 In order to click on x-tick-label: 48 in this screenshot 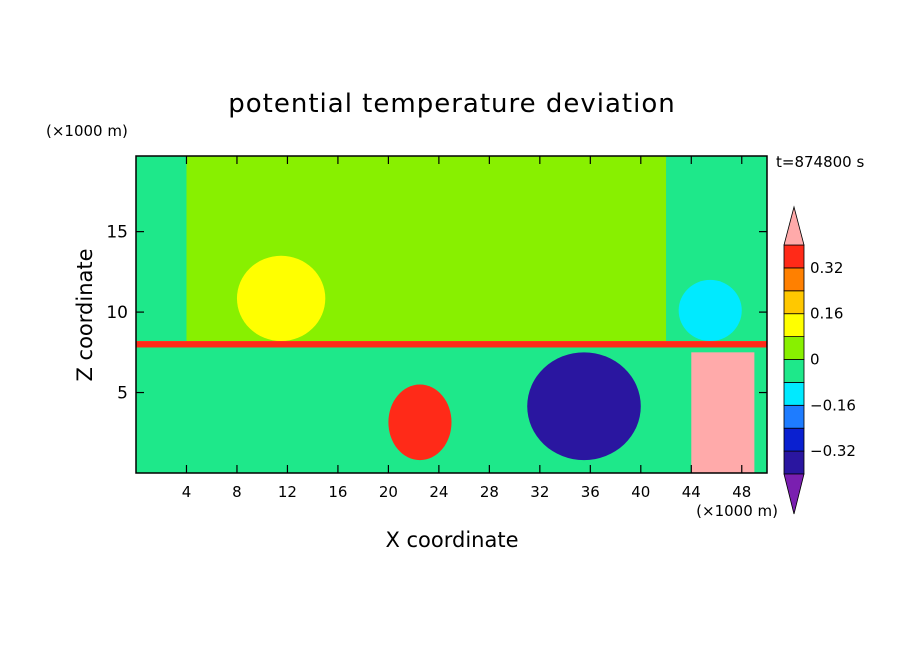, I will do `click(741, 492)`.